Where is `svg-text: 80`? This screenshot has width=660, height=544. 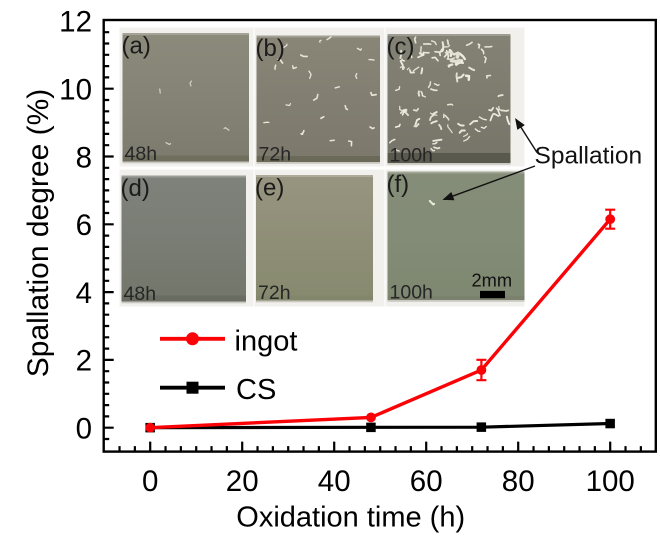
svg-text: 80 is located at coordinates (518, 481).